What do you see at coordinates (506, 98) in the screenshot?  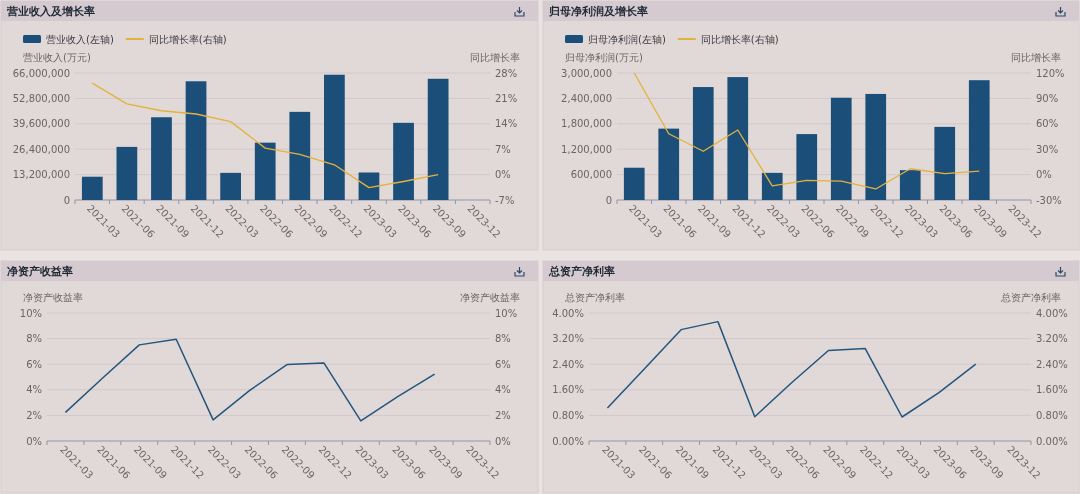 I see `y2-tick-label: 21%` at bounding box center [506, 98].